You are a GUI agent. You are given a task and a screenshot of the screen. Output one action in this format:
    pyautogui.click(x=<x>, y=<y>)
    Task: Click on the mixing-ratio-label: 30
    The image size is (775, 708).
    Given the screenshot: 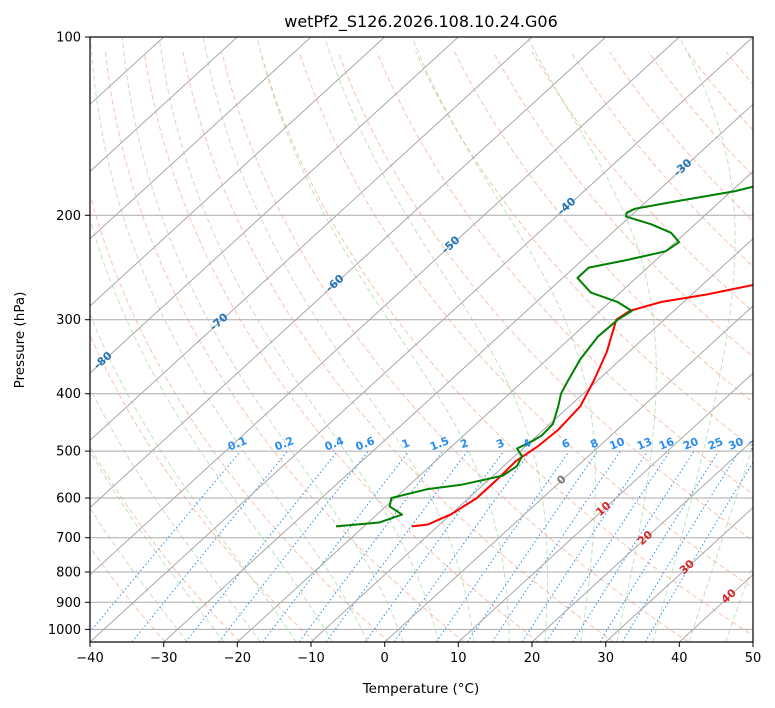 What is the action you would take?
    pyautogui.click(x=735, y=444)
    